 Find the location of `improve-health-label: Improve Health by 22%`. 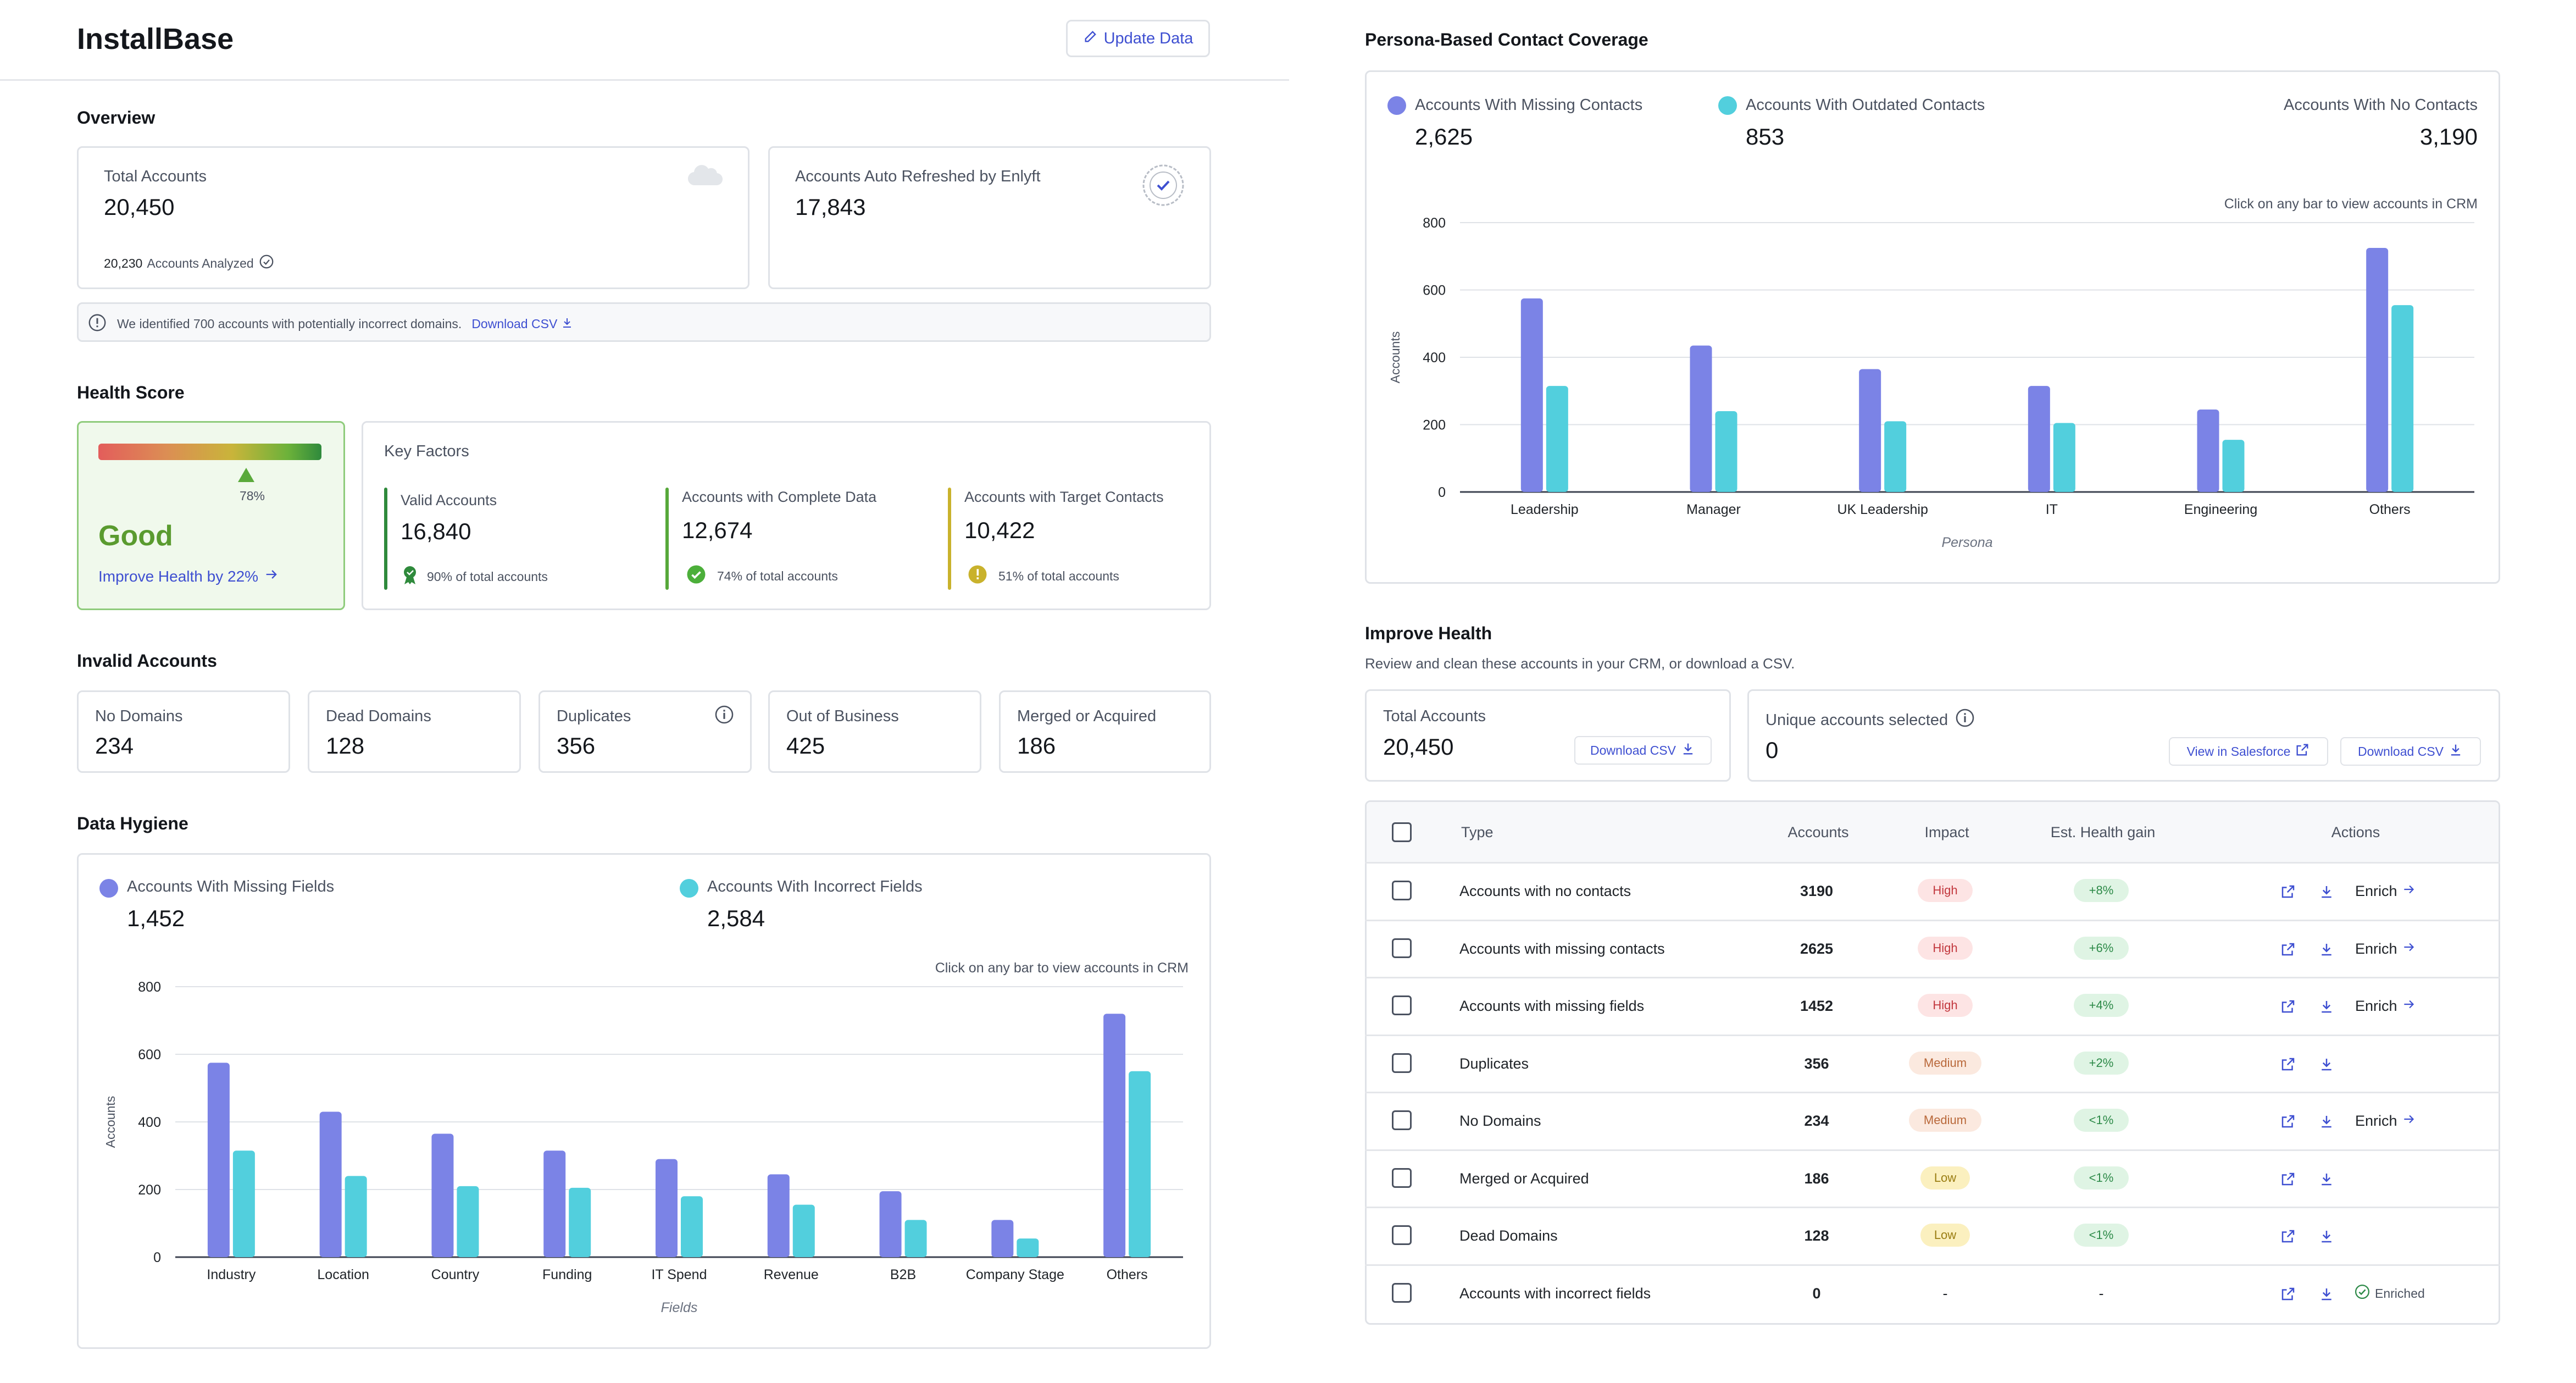

improve-health-label: Improve Health by 22% is located at coordinates (178, 576).